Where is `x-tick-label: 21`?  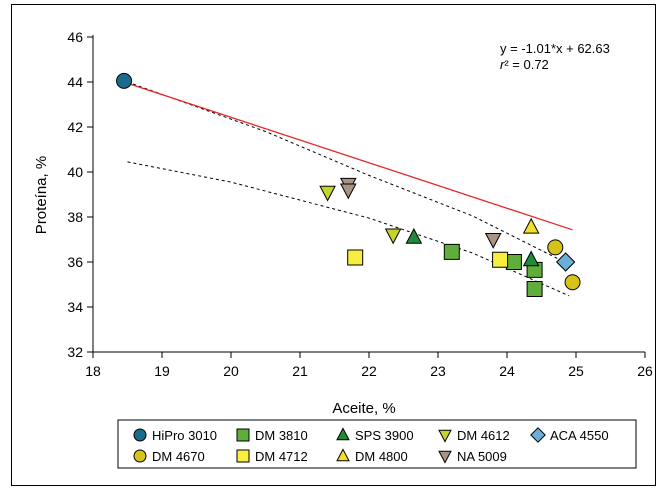
x-tick-label: 21 is located at coordinates (300, 371).